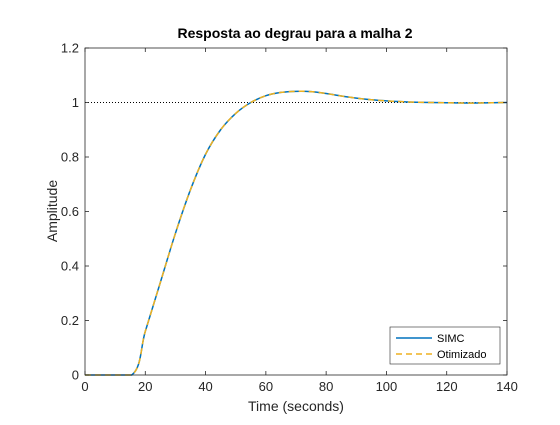 This screenshot has width=560, height=425. Describe the element at coordinates (387, 386) in the screenshot. I see `x-tick-label: 100` at that location.